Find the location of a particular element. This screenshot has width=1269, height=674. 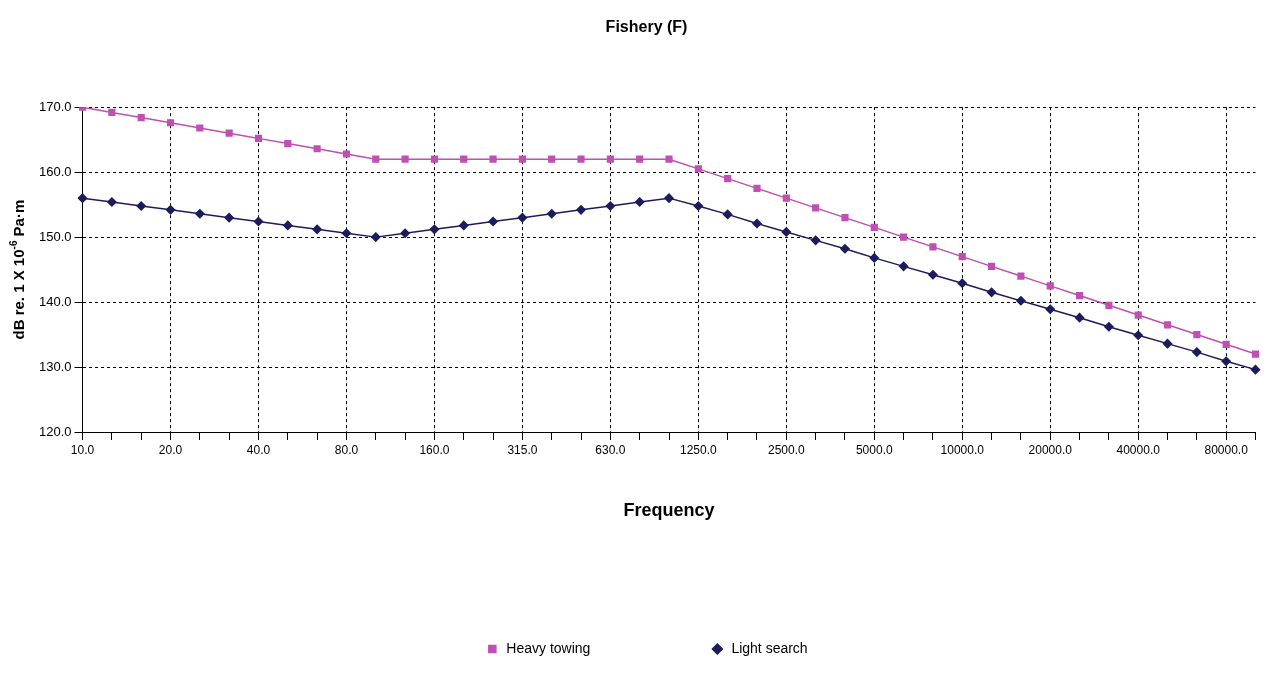

legend-label: Light search is located at coordinates (769, 647).